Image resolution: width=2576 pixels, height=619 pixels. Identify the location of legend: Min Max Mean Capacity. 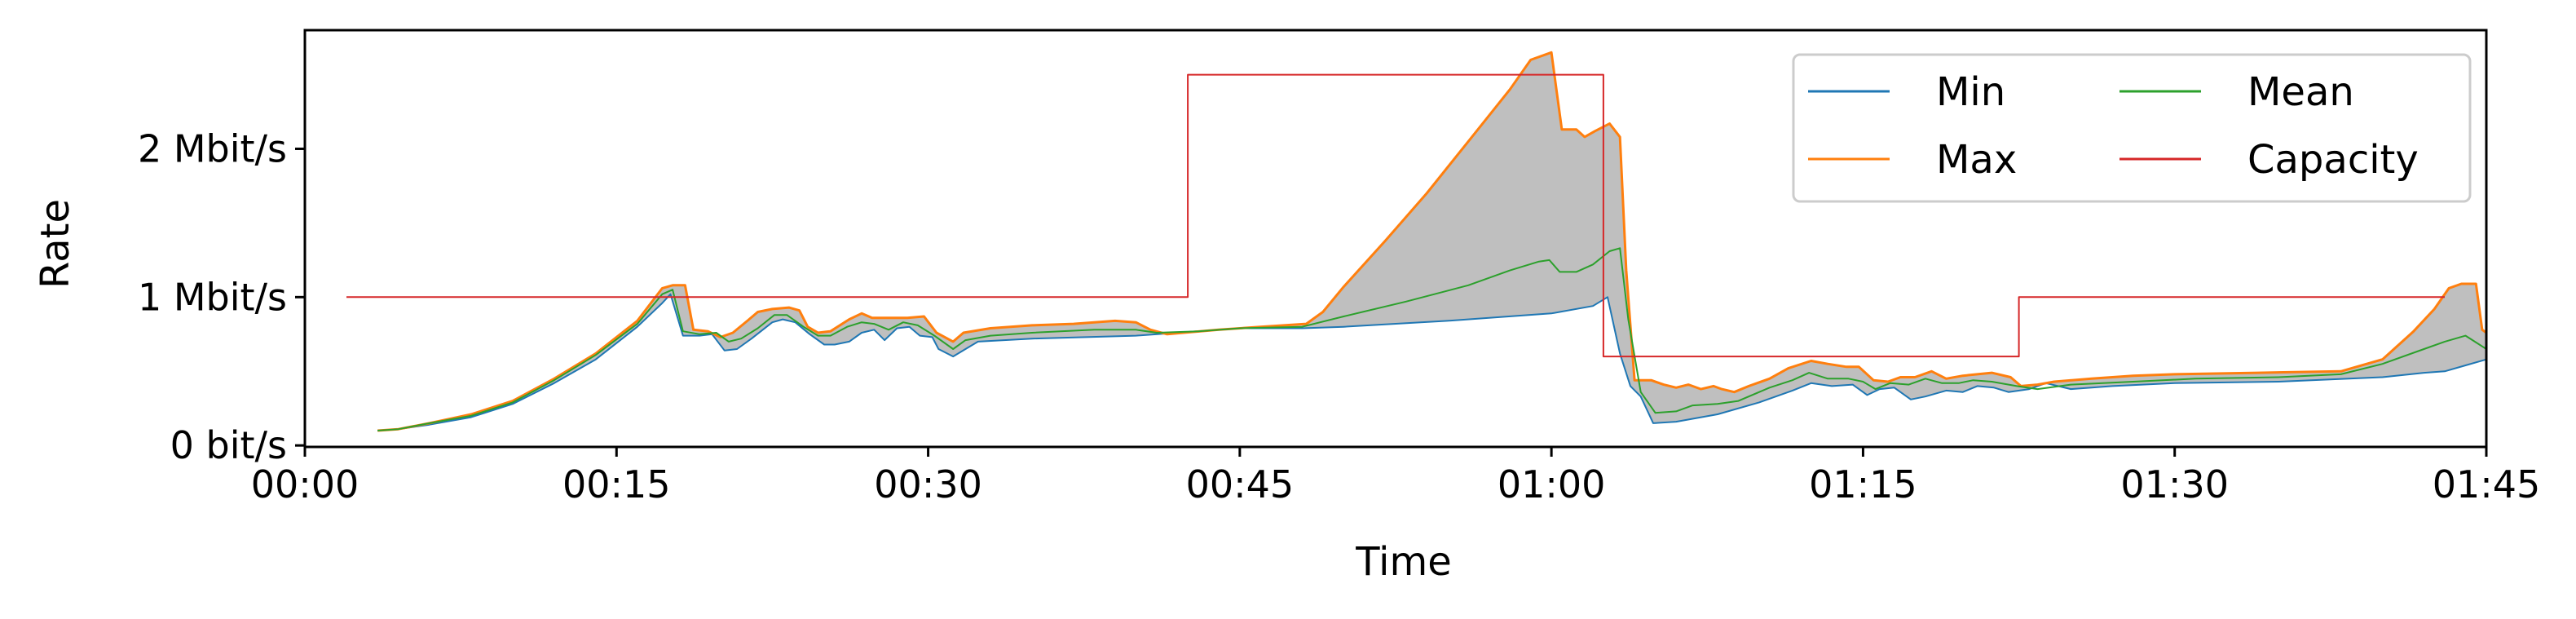
(2132, 128).